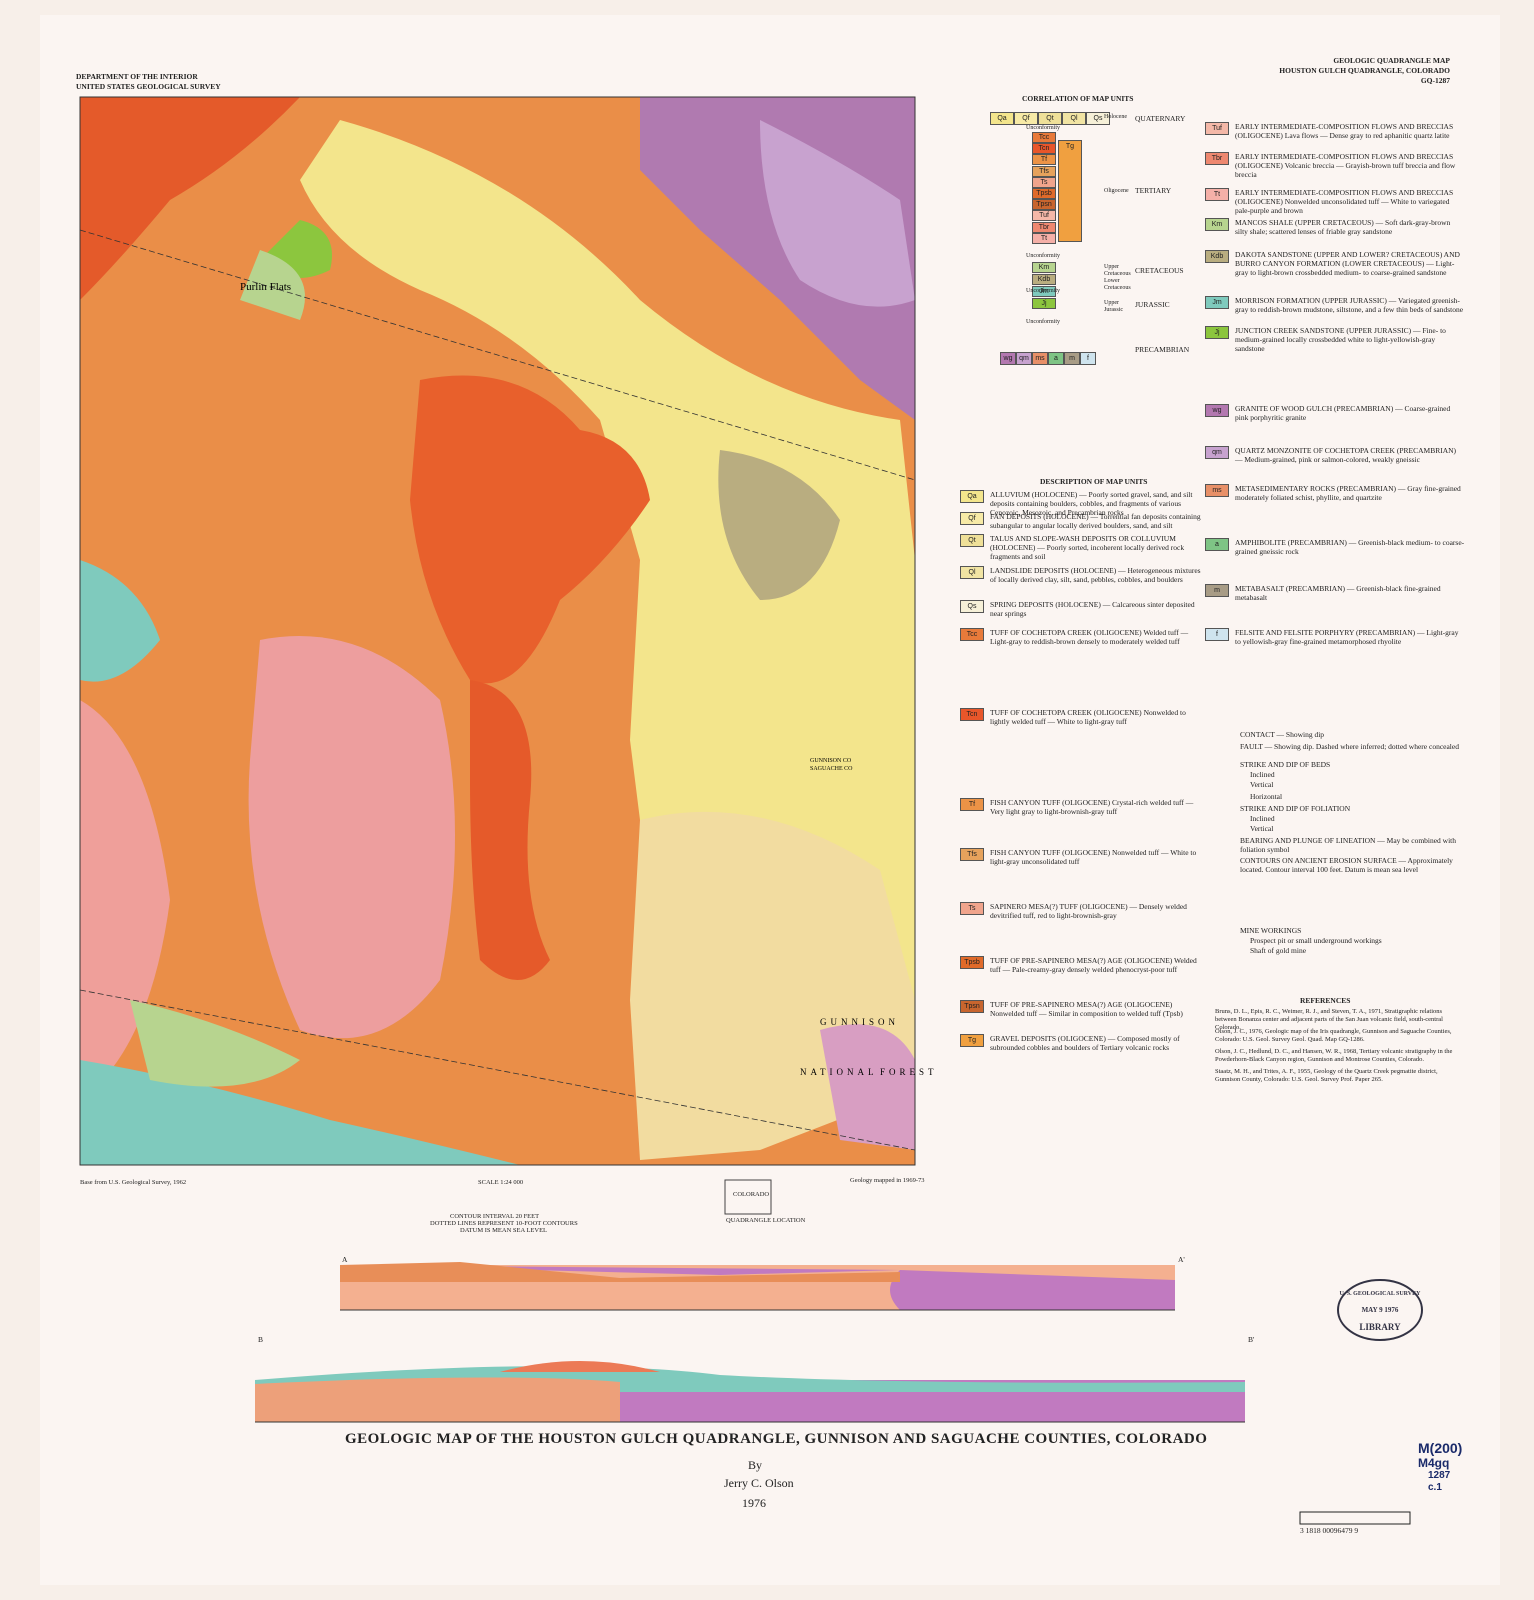 Image resolution: width=1534 pixels, height=1600 pixels. I want to click on corr-box: ms, so click(1040, 358).